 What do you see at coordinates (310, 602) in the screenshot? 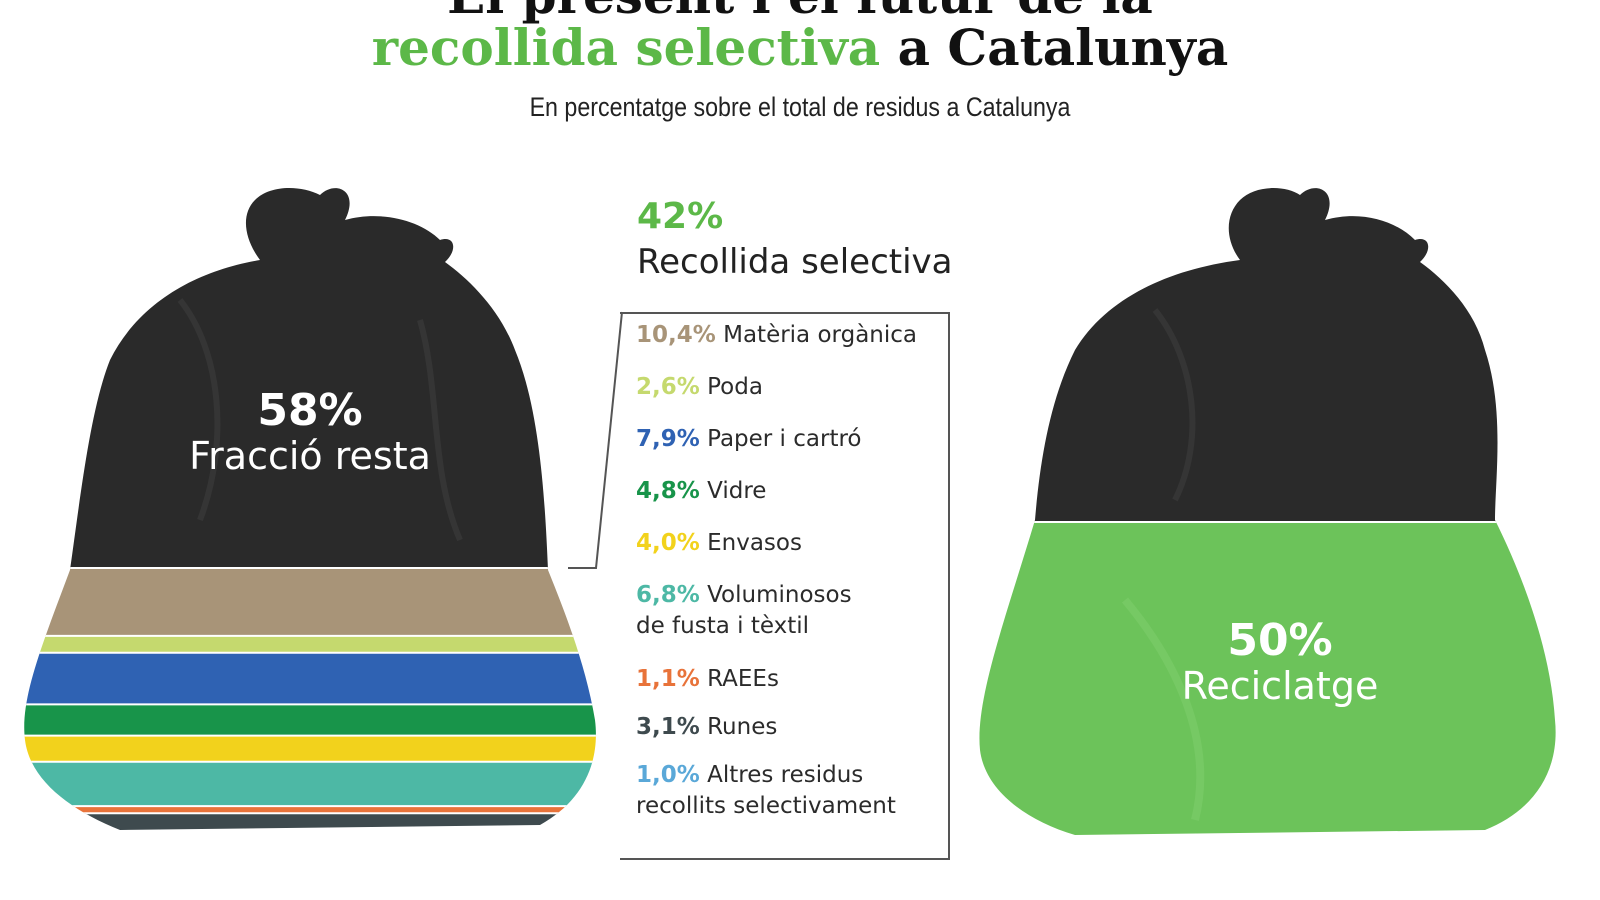
I see `segment-mat-ria-org-nica` at bounding box center [310, 602].